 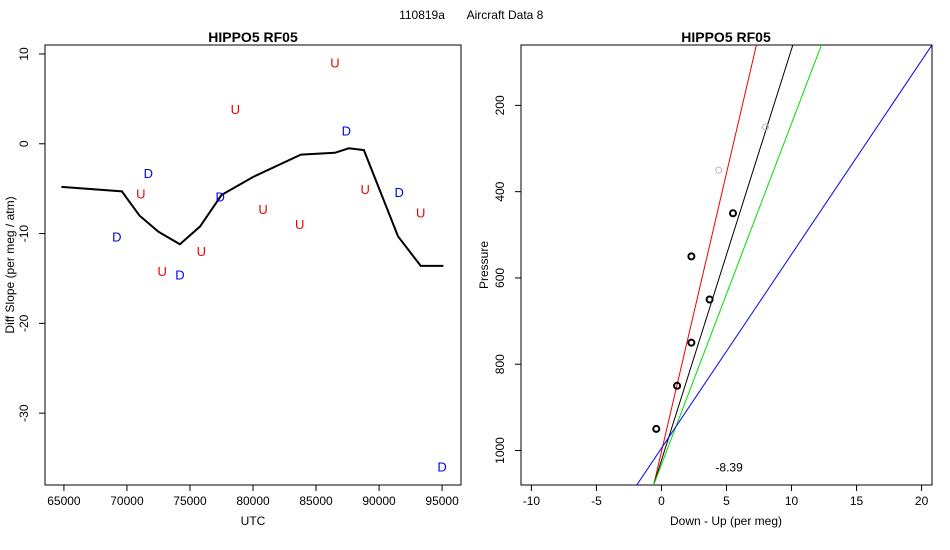 I want to click on right-y-tick-label: 400, so click(x=500, y=191).